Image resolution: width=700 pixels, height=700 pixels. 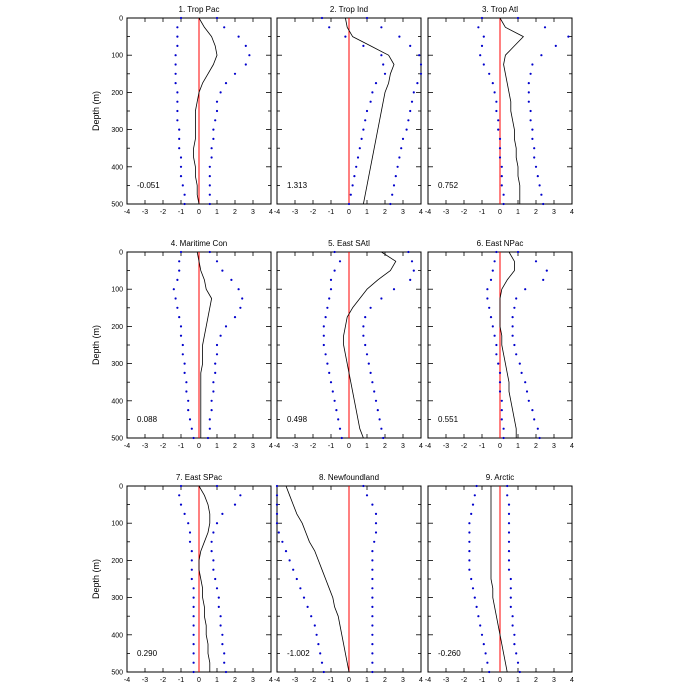 I want to click on y-tick-label: 200, so click(x=117, y=327).